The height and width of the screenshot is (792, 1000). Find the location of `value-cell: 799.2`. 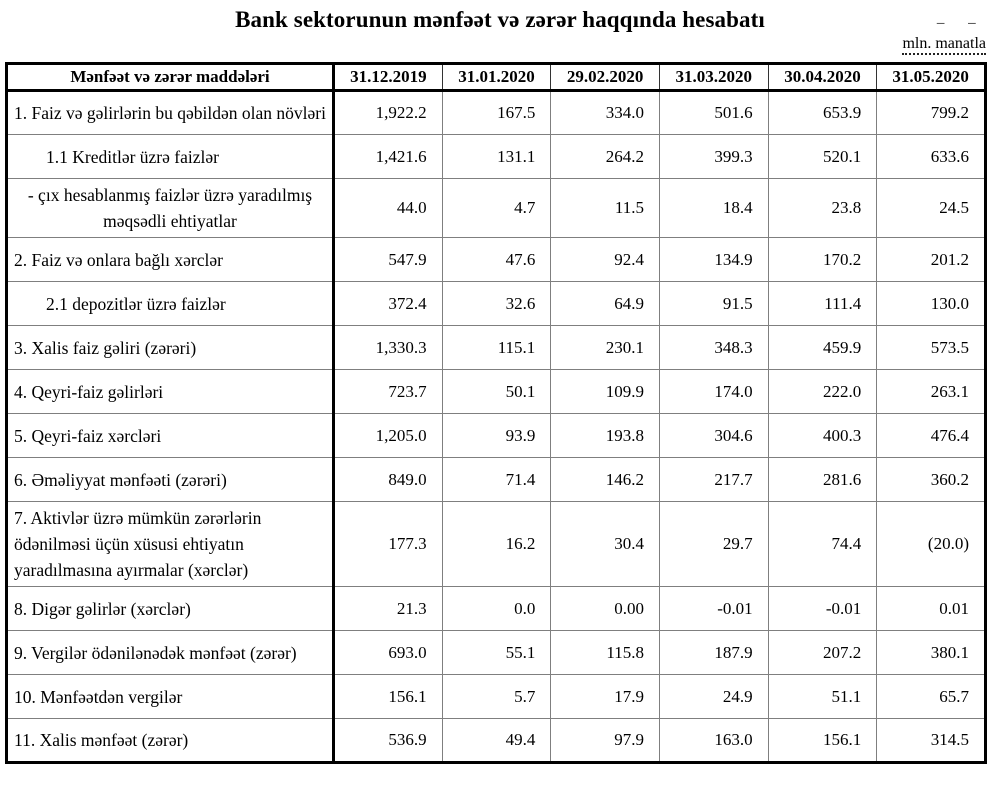

value-cell: 799.2 is located at coordinates (931, 112).